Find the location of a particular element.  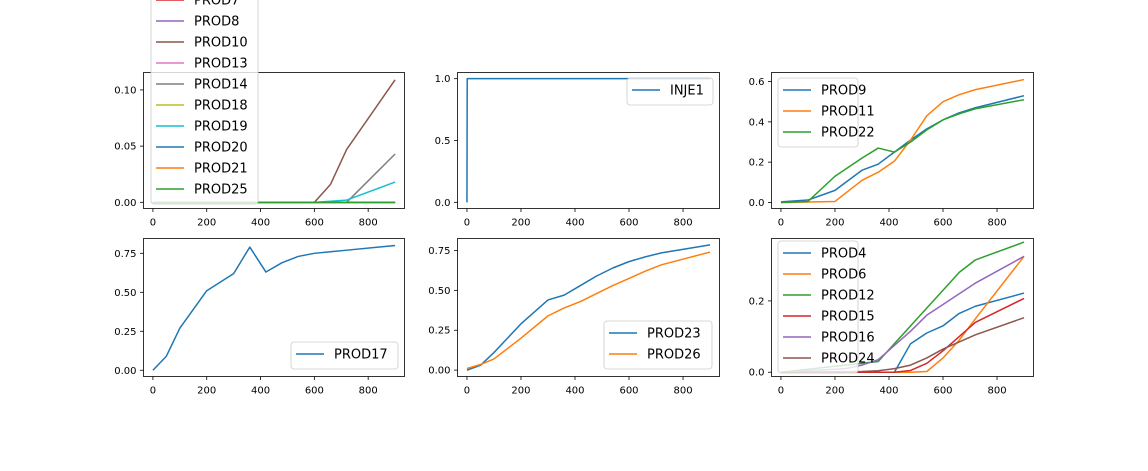

y-tick-label: 1.0 is located at coordinates (443, 79).